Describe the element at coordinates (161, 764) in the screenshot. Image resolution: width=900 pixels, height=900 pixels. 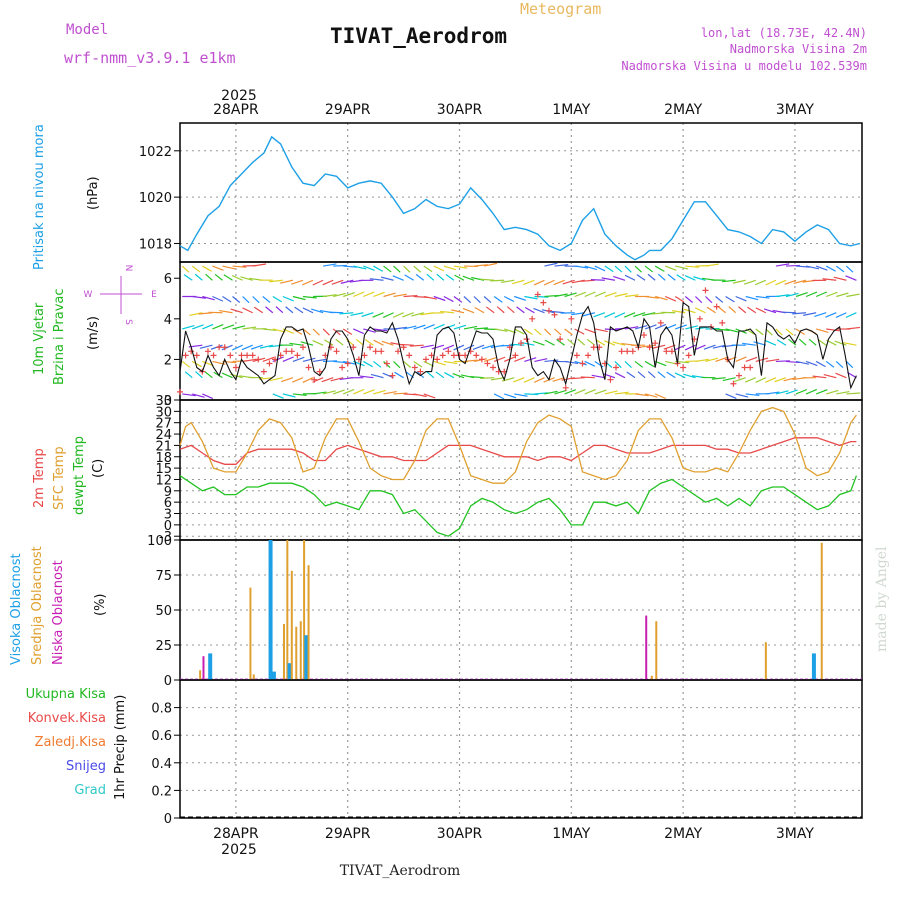
I see `ytick-label-precip-2: 0.4` at that location.